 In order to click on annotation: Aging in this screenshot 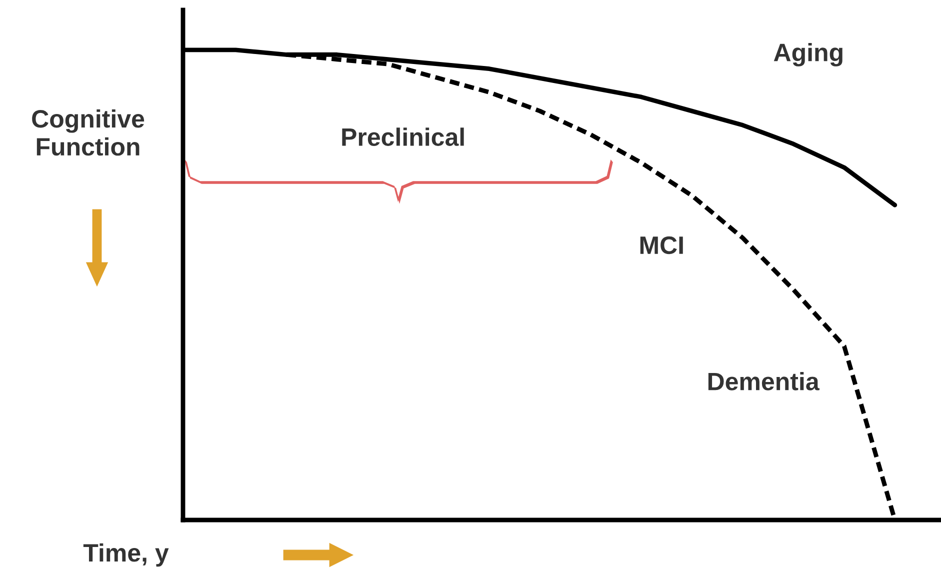, I will do `click(808, 54)`.